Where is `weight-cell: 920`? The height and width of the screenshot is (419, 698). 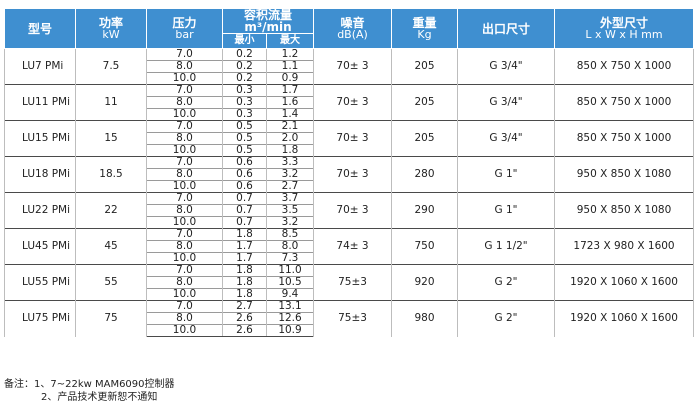
weight-cell: 920 is located at coordinates (425, 282).